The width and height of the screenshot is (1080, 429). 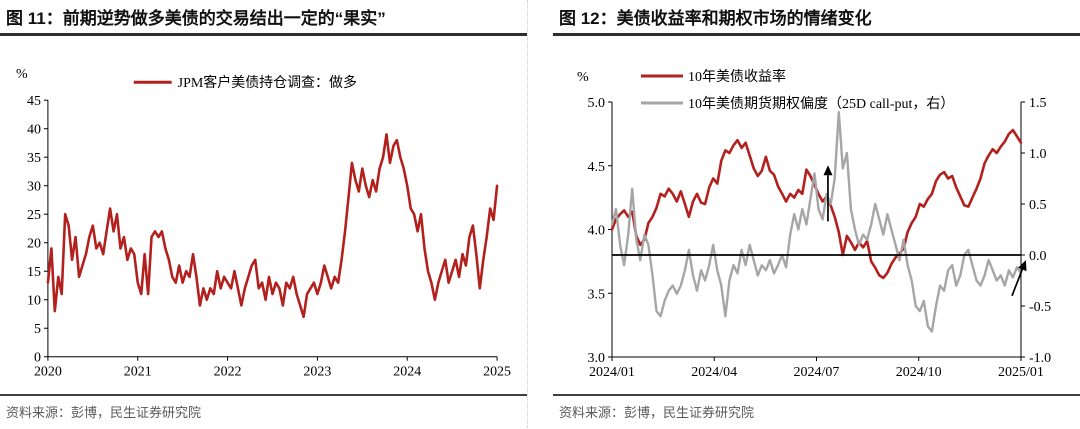 I want to click on x-tick-label: 2024/07, so click(x=817, y=372).